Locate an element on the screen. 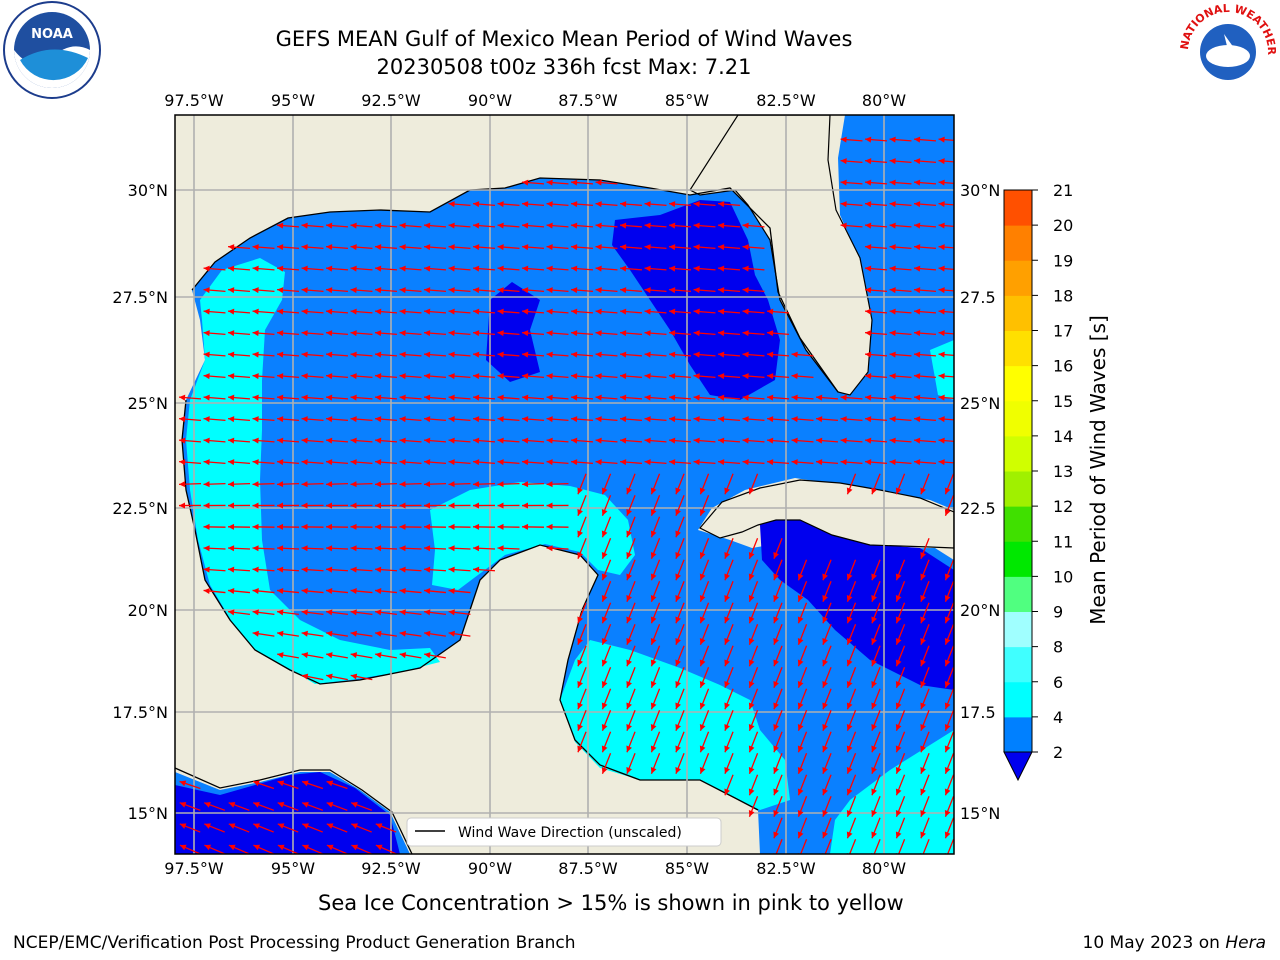 Image resolution: width=1280 pixels, height=960 pixels. wind-wave-arrow is located at coordinates (902, 846).